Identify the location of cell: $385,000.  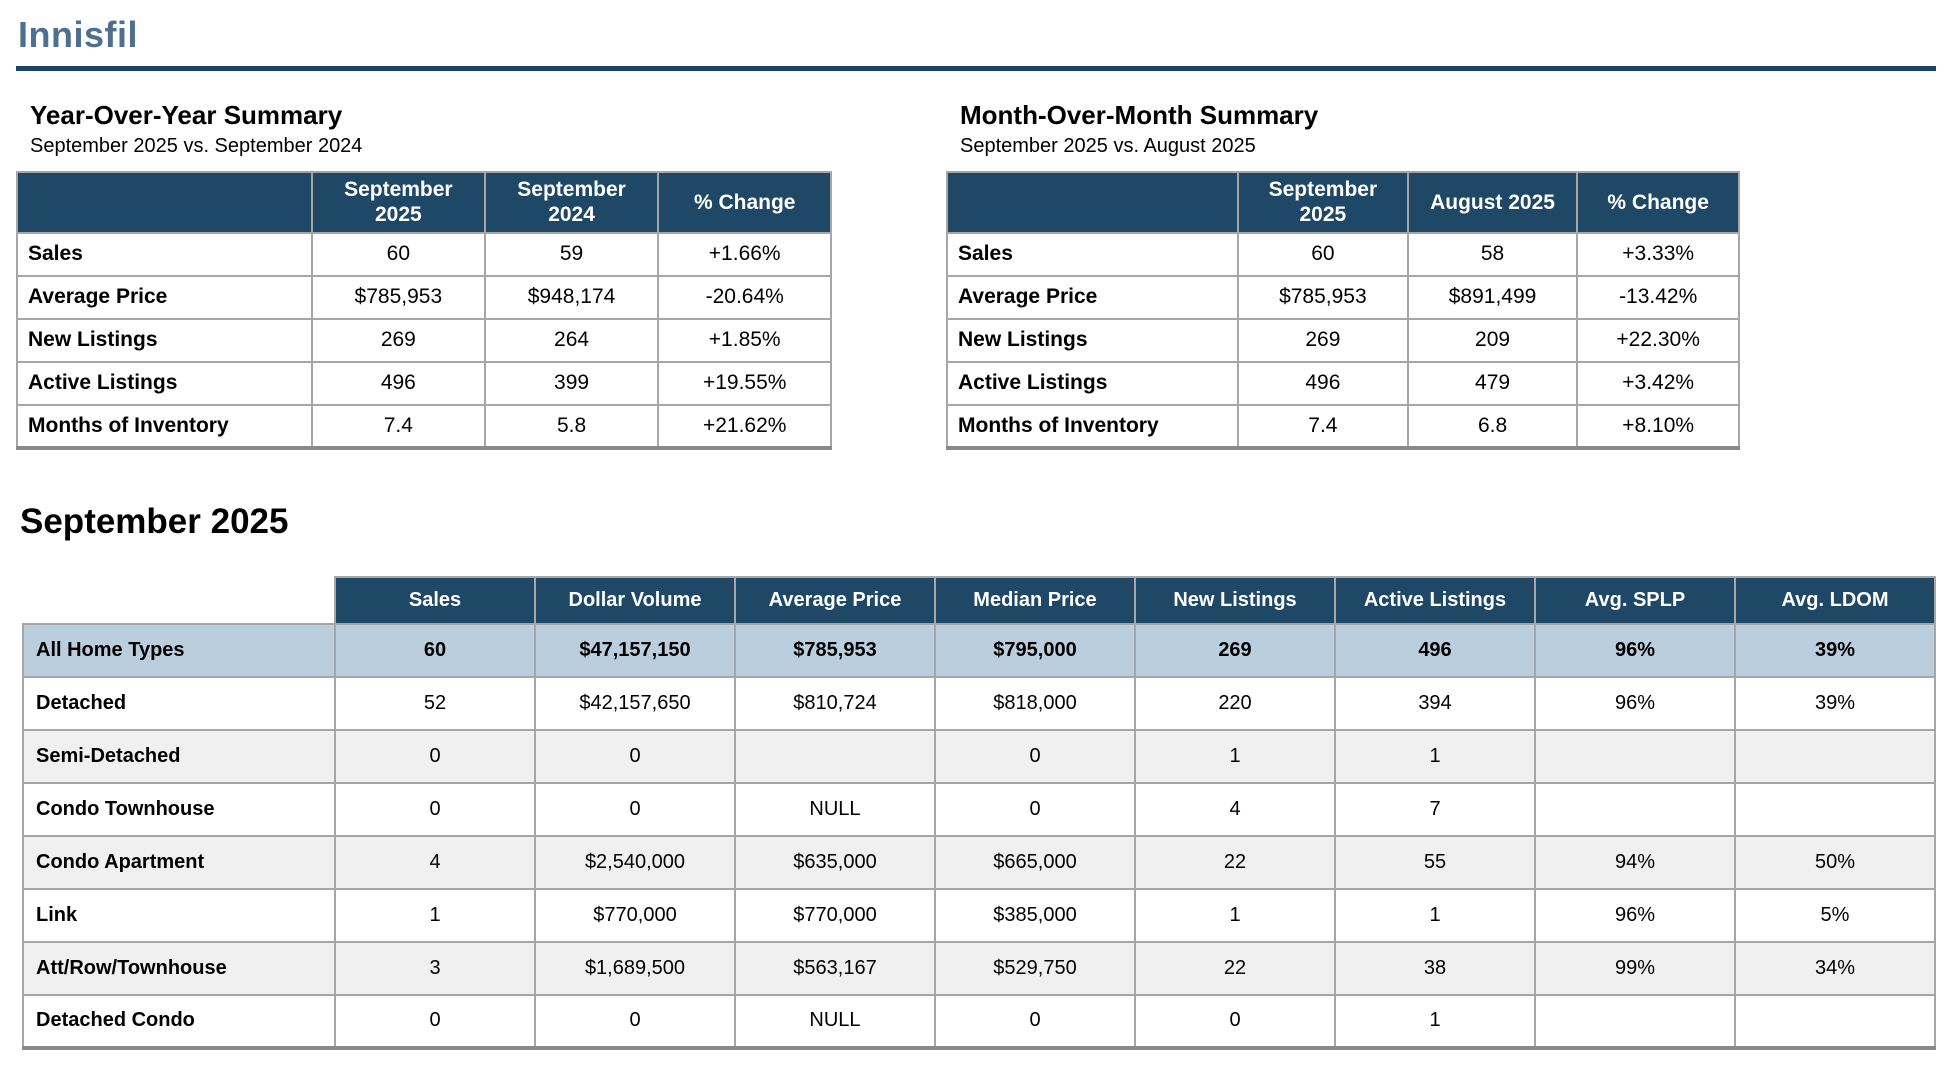
(1035, 915).